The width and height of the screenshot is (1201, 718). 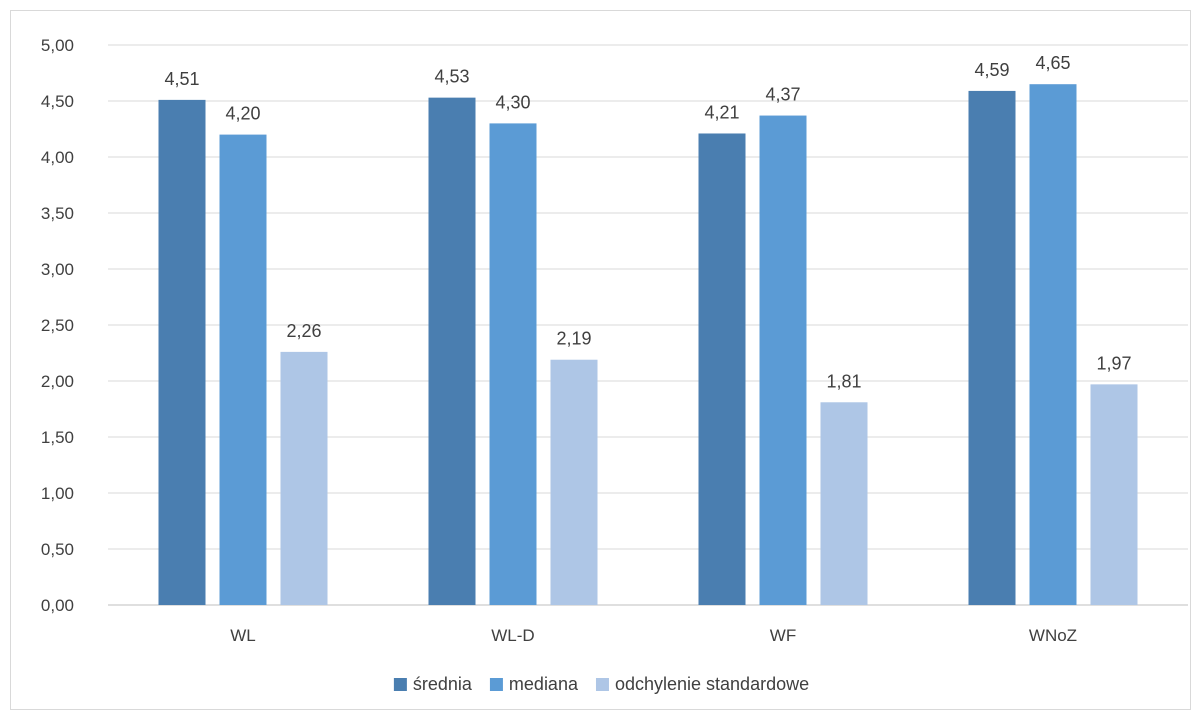 What do you see at coordinates (512, 102) in the screenshot?
I see `data-label: 4,30` at bounding box center [512, 102].